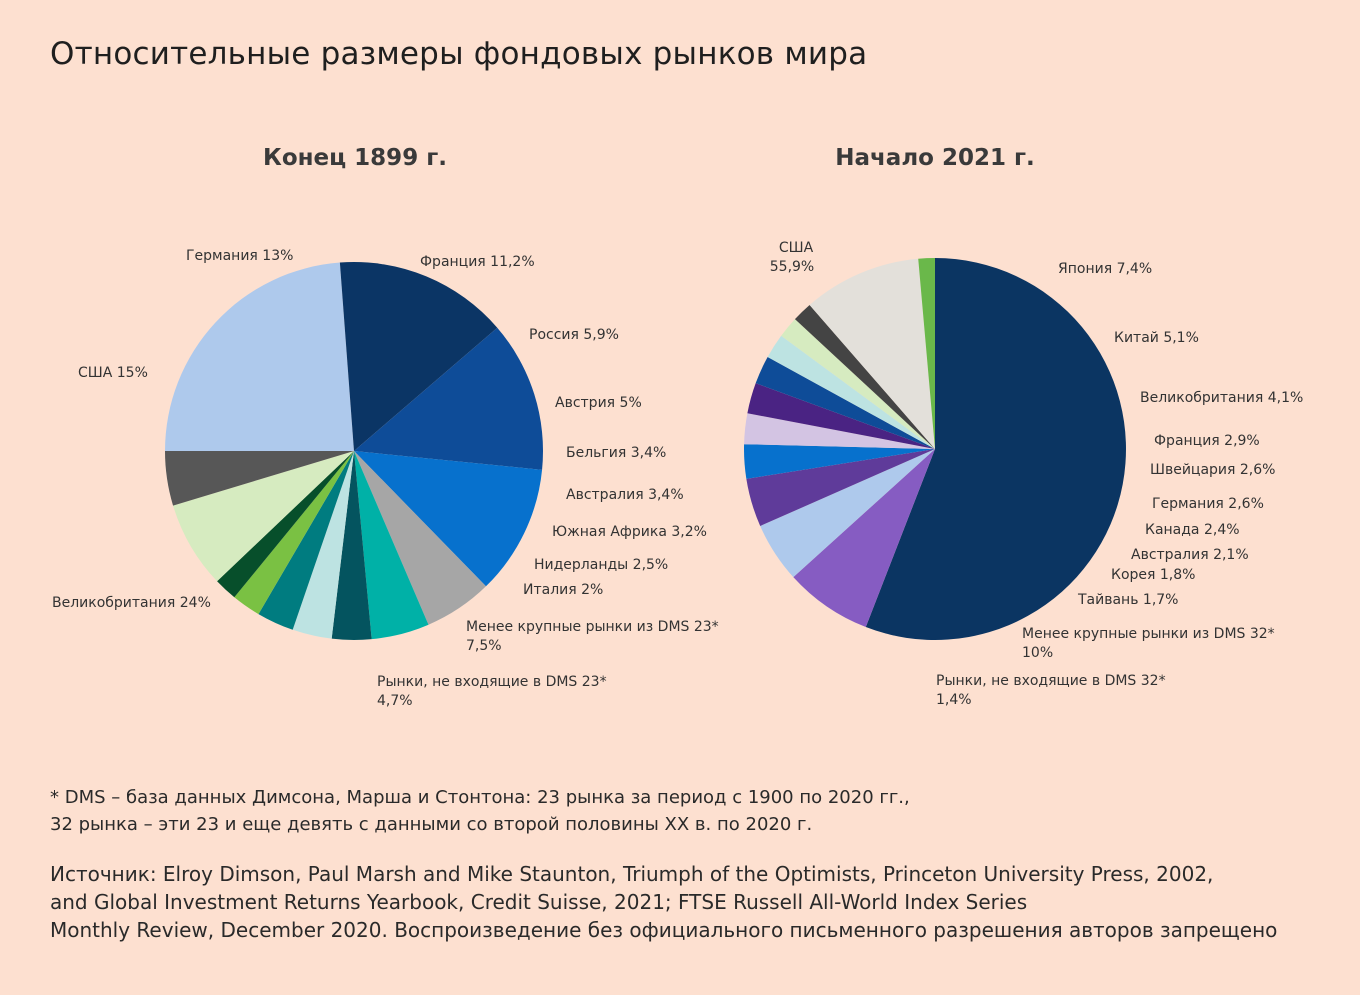  I want to click on pie-slice-1-великобритания, so click(840, 487).